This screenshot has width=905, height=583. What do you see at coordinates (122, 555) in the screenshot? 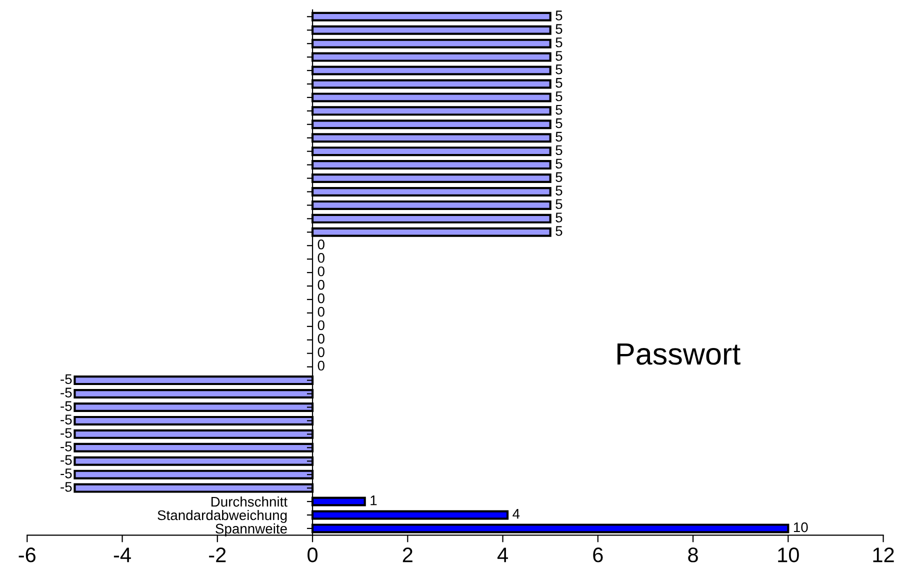
I see `x-tick-label: -4` at bounding box center [122, 555].